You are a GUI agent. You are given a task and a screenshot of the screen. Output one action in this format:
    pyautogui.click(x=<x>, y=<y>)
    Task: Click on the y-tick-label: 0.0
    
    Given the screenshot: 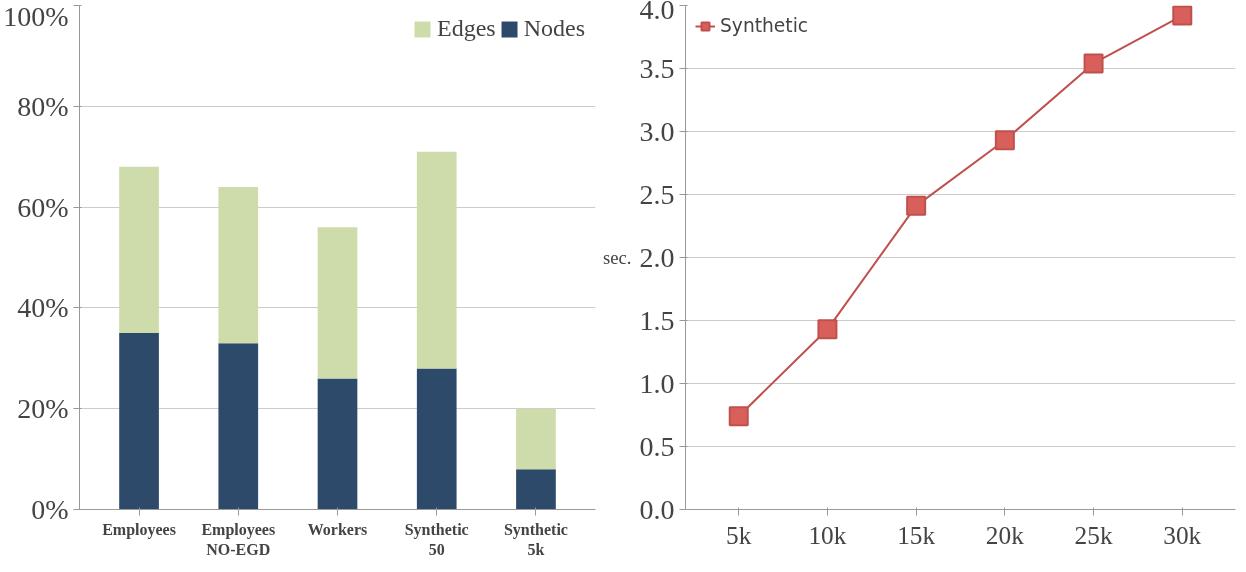 What is the action you would take?
    pyautogui.click(x=657, y=509)
    